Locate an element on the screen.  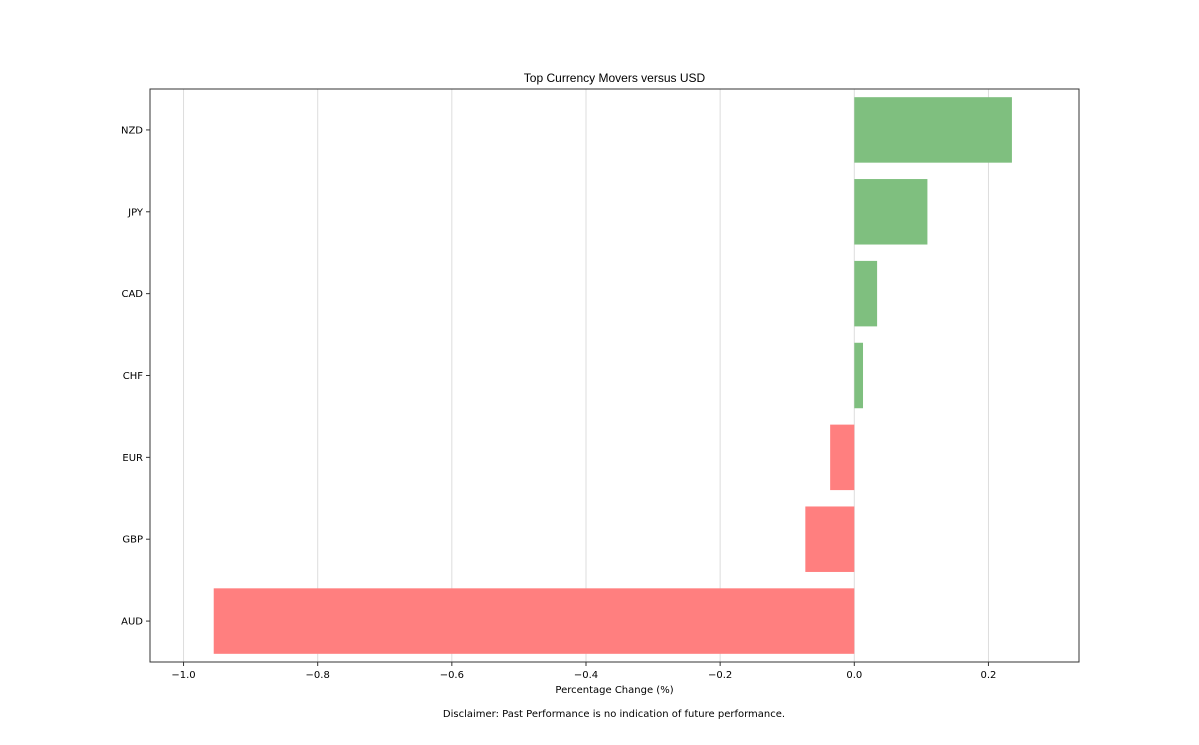
x-tick-label: 0.2 is located at coordinates (988, 675).